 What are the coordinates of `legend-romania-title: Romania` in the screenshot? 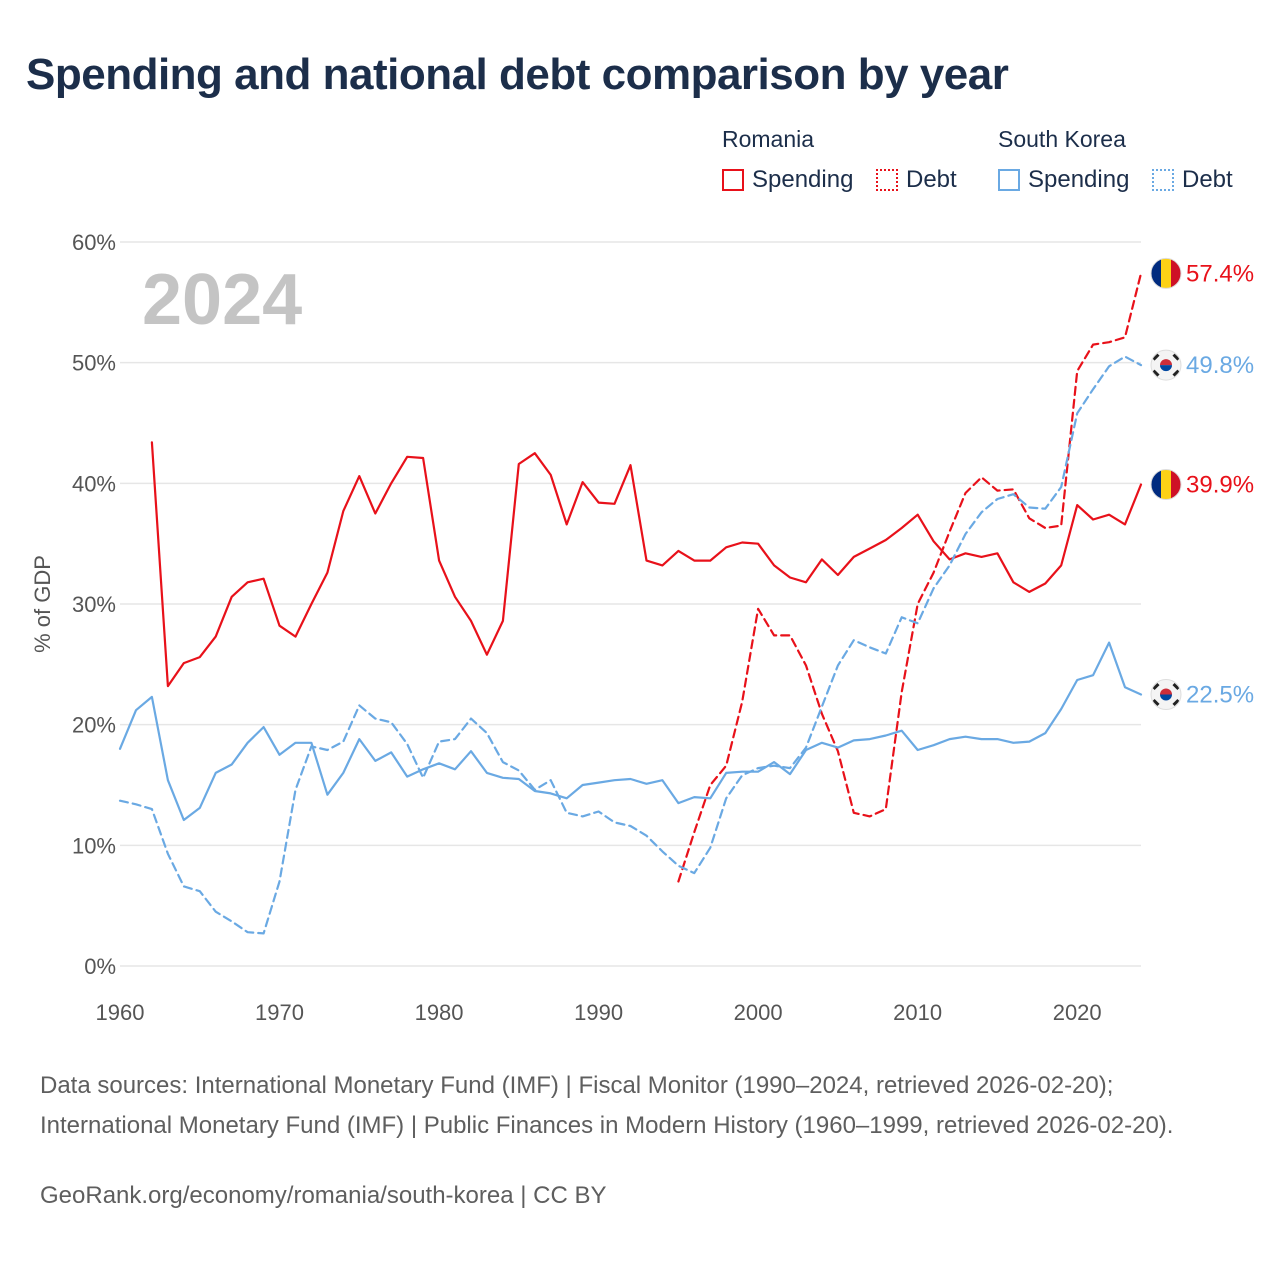 It's located at (768, 139).